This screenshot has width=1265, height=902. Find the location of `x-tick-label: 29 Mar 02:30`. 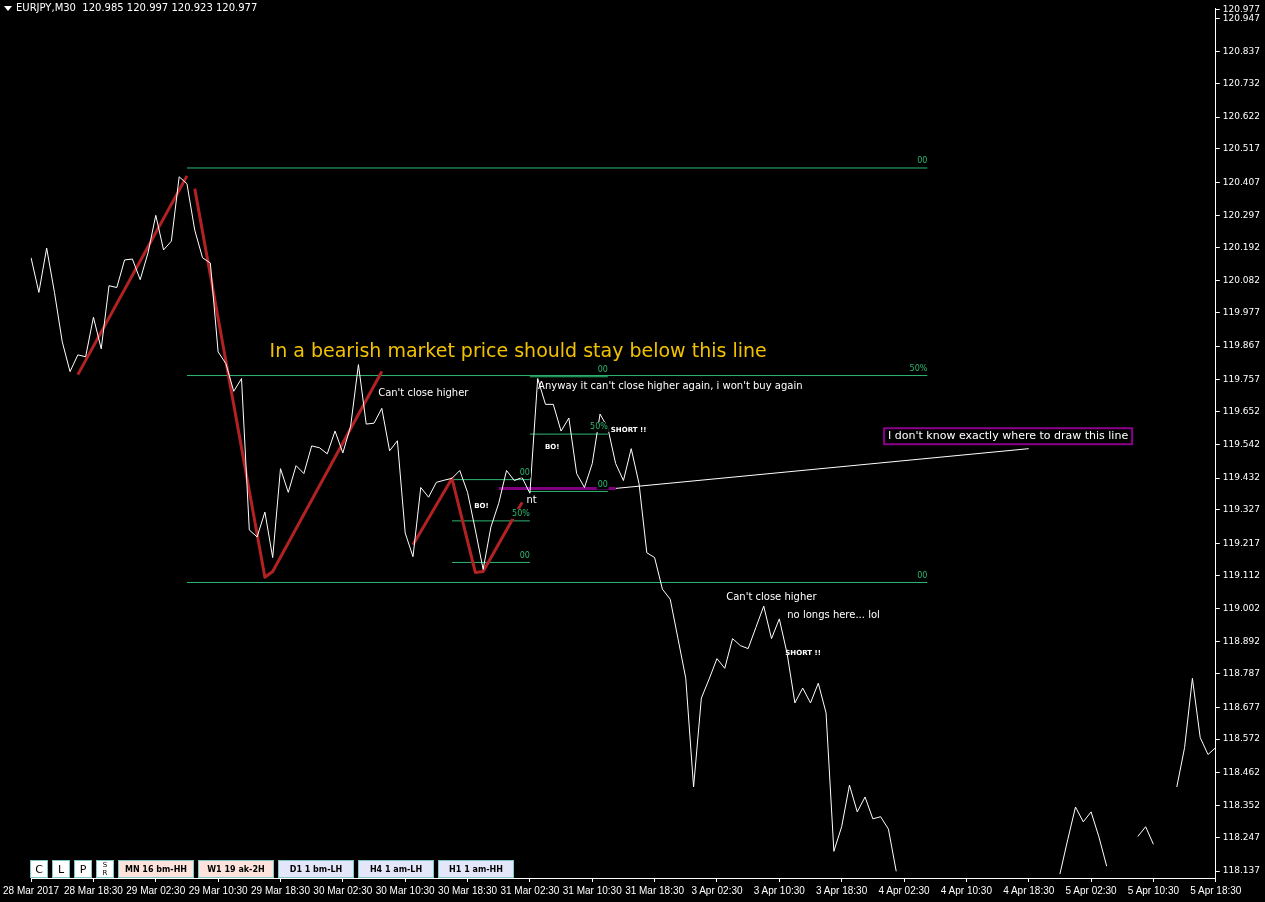

x-tick-label: 29 Mar 02:30 is located at coordinates (156, 890).